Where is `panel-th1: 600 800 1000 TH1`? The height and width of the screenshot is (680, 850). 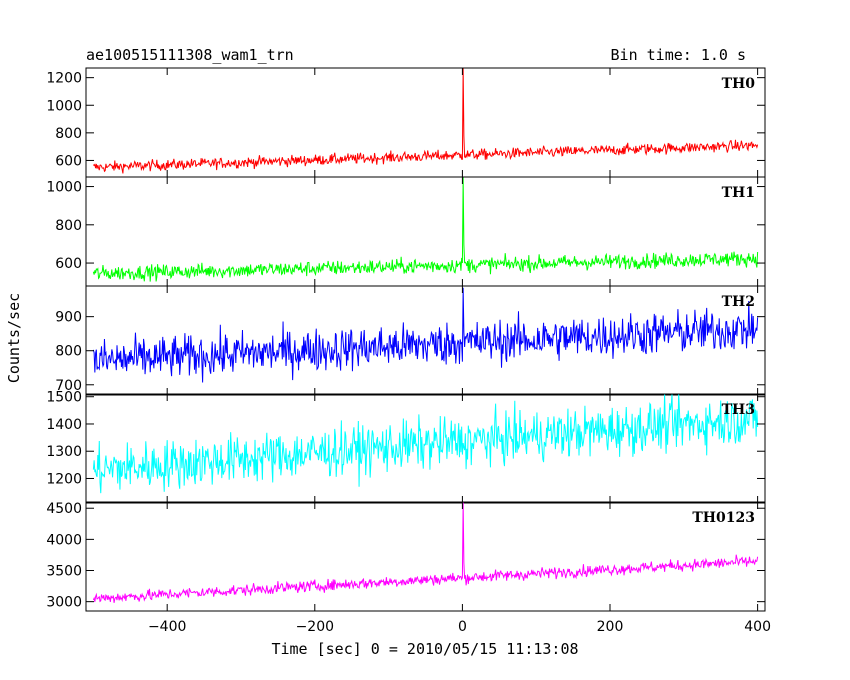 panel-th1: 600 800 1000 TH1 is located at coordinates (406, 231).